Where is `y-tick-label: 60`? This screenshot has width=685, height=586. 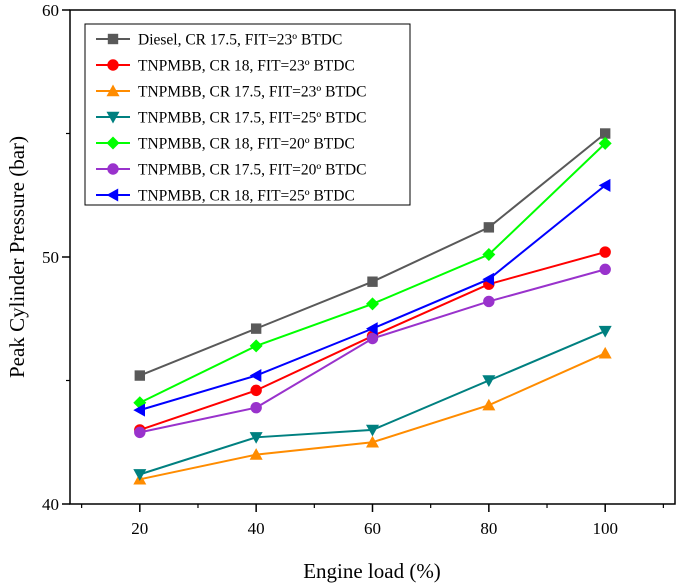
y-tick-label: 60 is located at coordinates (50, 10).